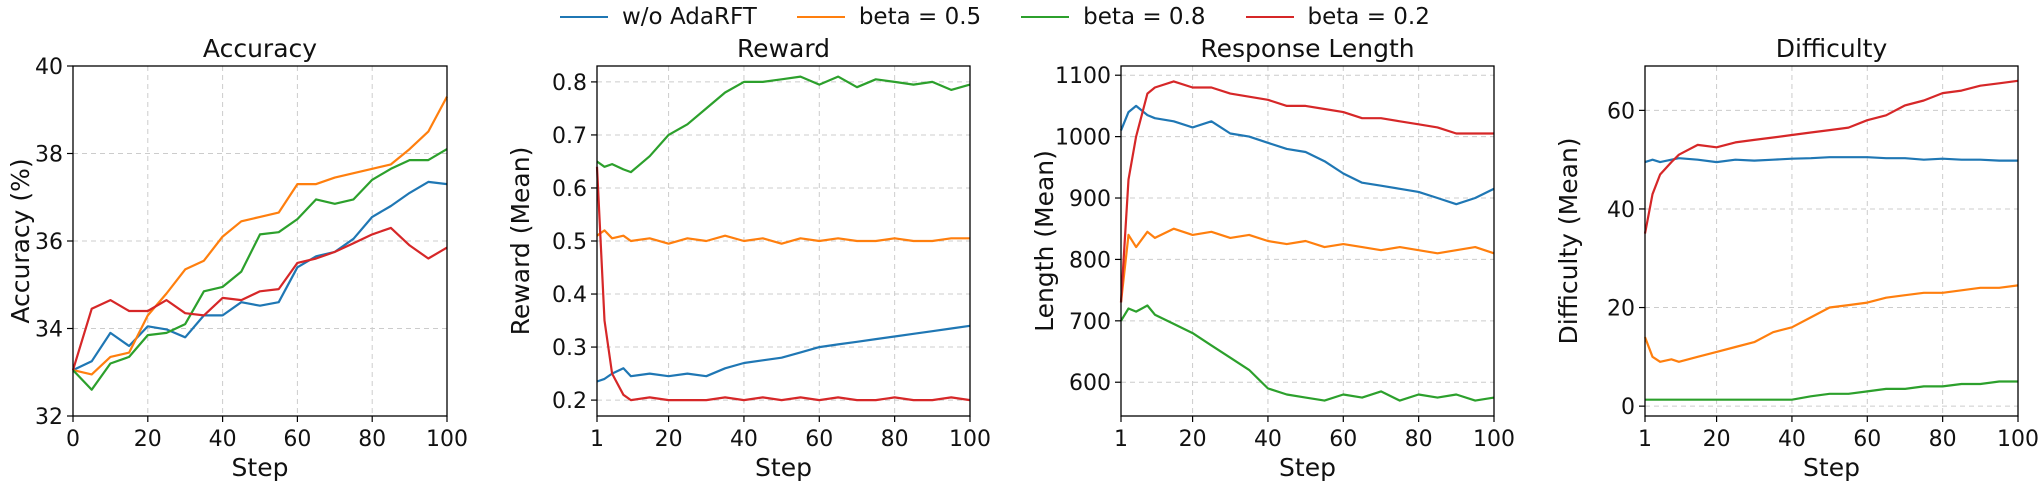  Describe the element at coordinates (1090, 260) in the screenshot. I see `y-tick-label: 800` at that location.